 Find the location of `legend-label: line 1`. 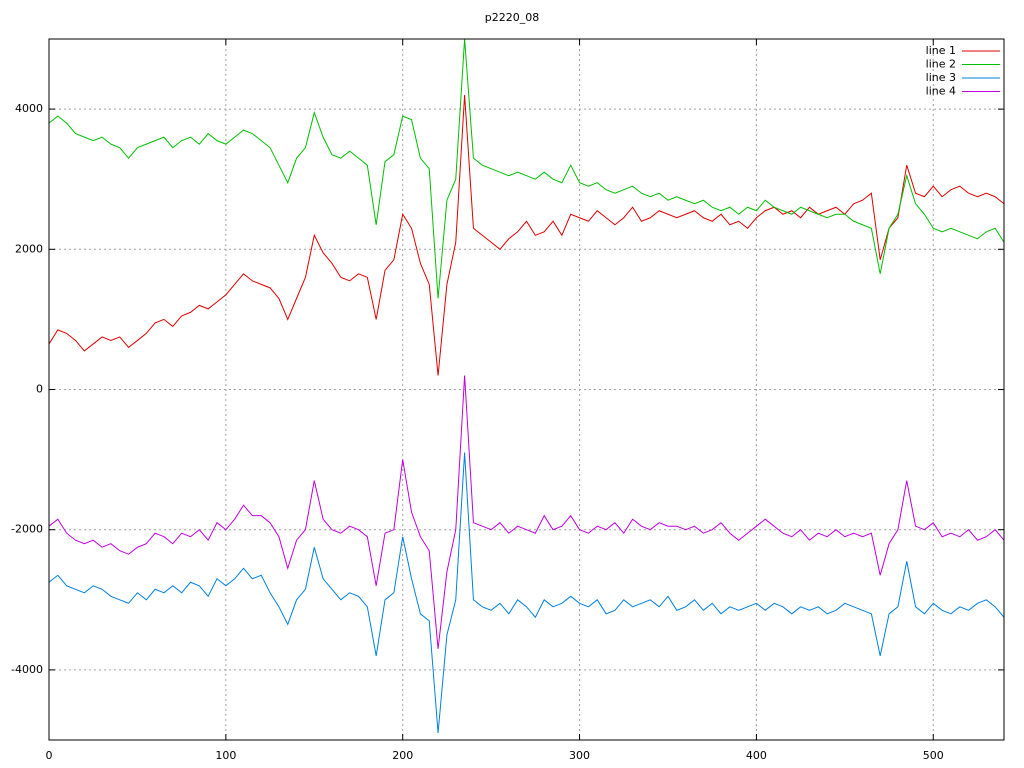

legend-label: line 1 is located at coordinates (941, 50).